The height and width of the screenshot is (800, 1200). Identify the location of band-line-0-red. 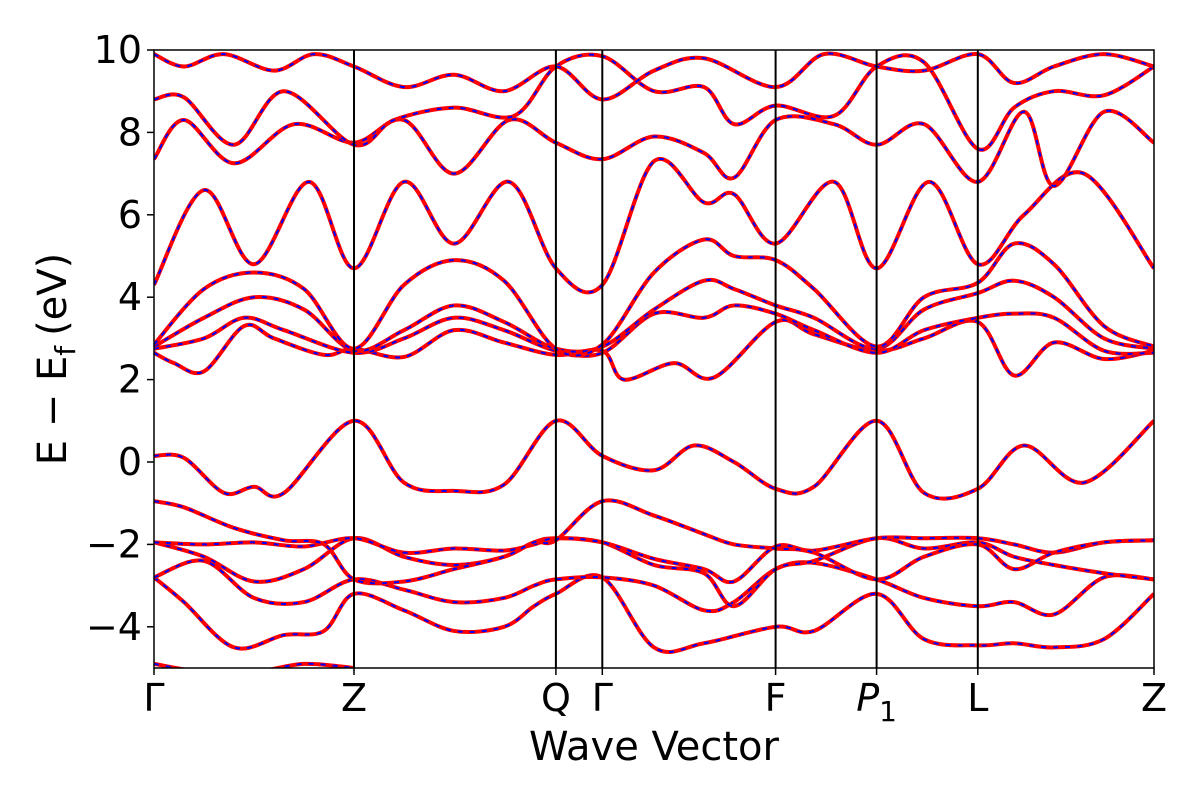
(254, 664).